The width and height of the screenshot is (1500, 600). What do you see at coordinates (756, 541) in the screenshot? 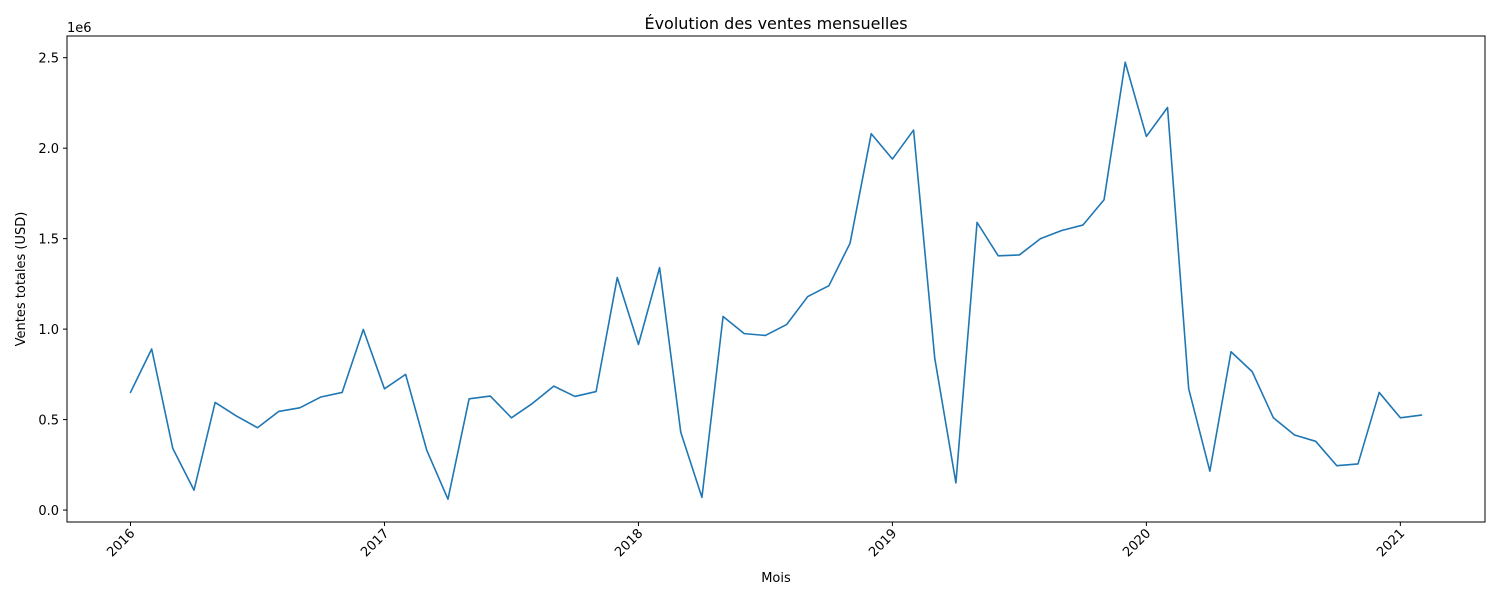
I see `x-axis: 2016 2017 2018 2019 2020 2021` at bounding box center [756, 541].